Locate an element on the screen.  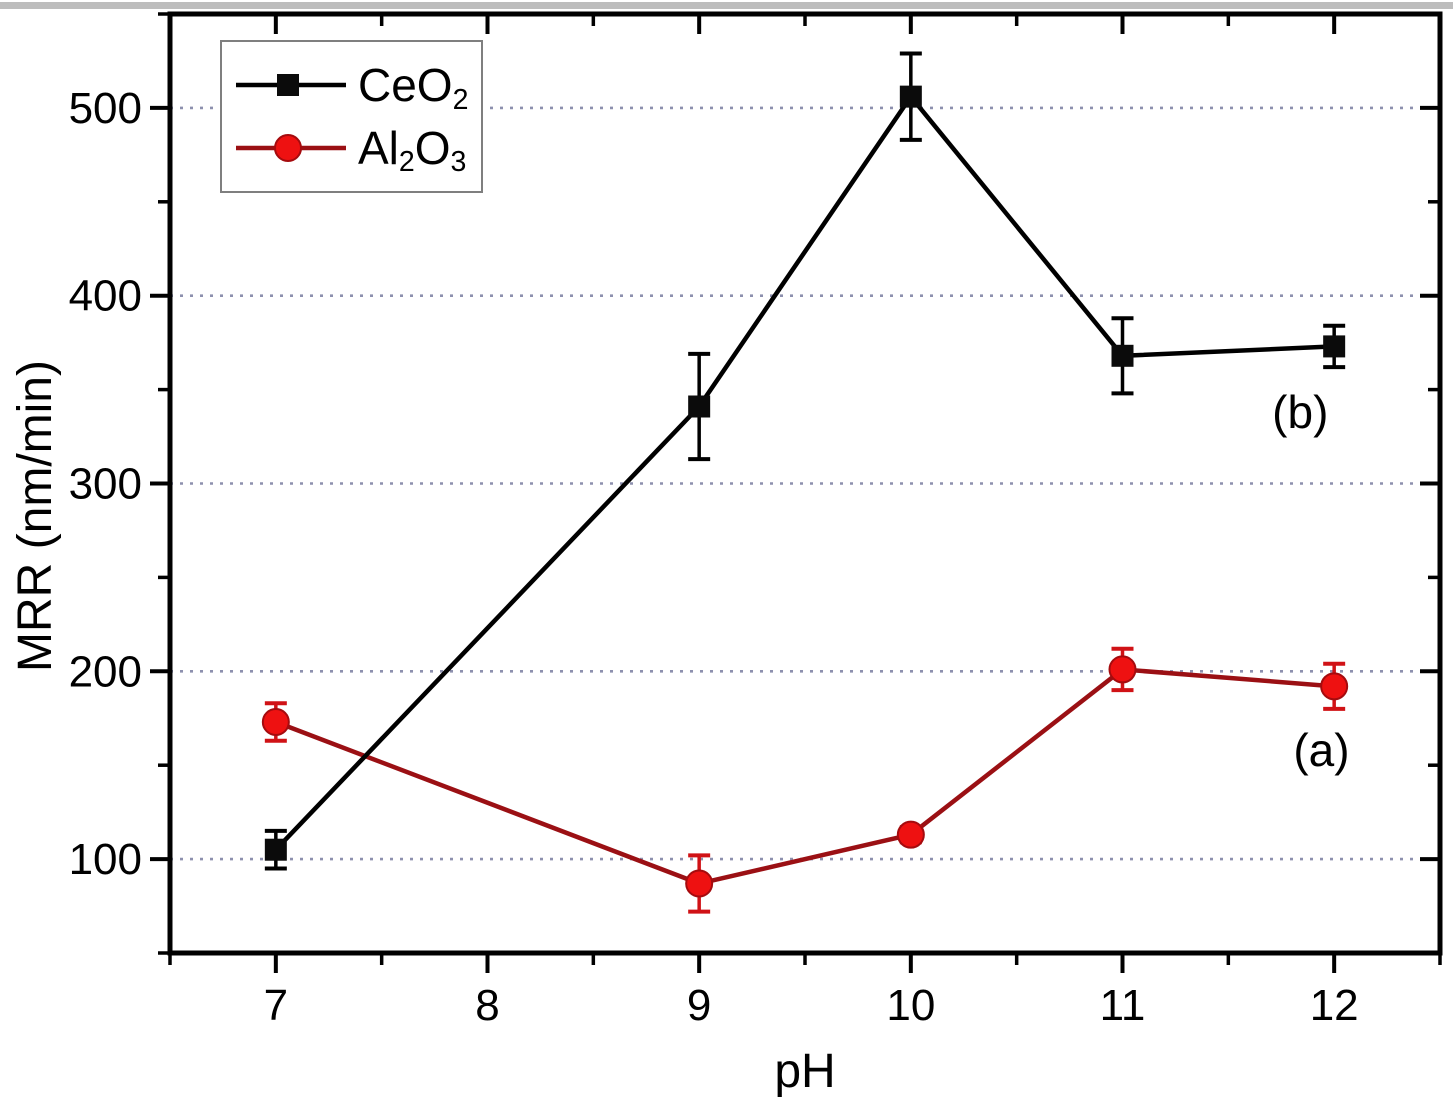
legend-item-al2o3: Al2O3 is located at coordinates (358, 150).